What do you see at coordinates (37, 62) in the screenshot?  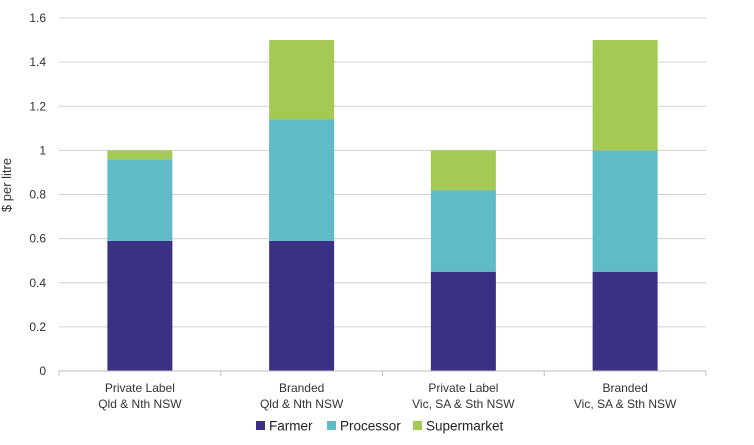 I see `y-tick-label: 1.4` at bounding box center [37, 62].